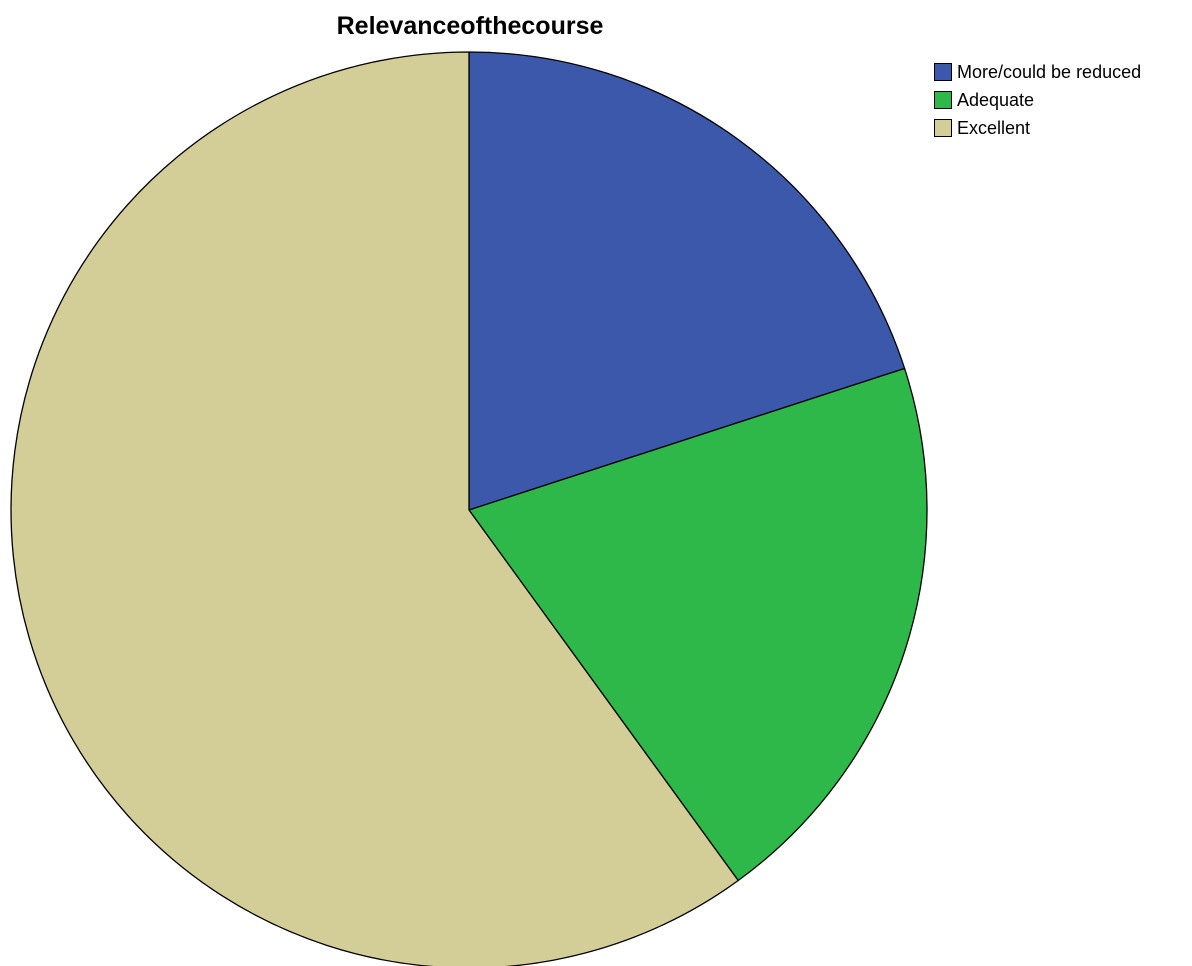 This screenshot has width=1192, height=966. I want to click on legend-label: More/could be reduced, so click(1049, 71).